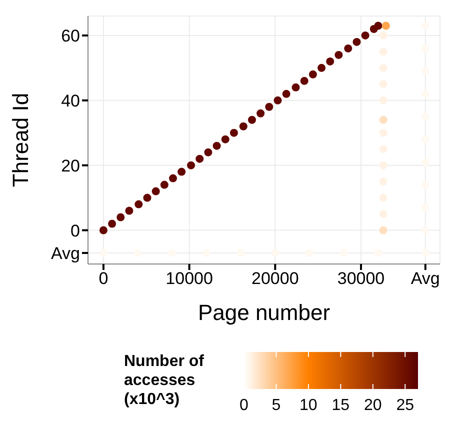 This screenshot has width=452, height=427. What do you see at coordinates (275, 278) in the screenshot?
I see `x-tick-label: 20000` at bounding box center [275, 278].